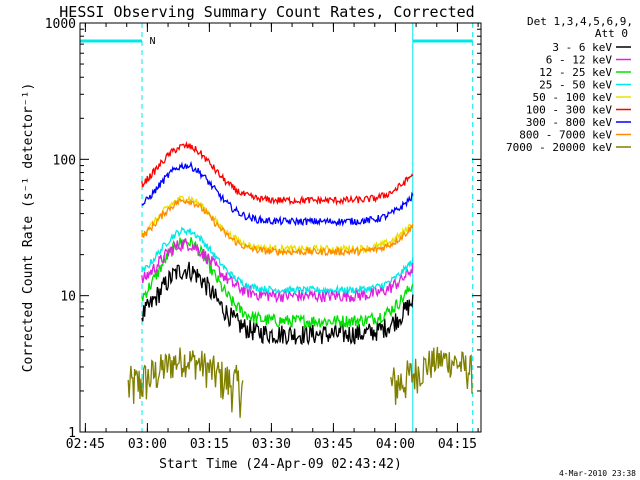  I want to click on y-axis-label: Corrected Count Rate (s⁻¹ detector⁻¹), so click(28, 228).